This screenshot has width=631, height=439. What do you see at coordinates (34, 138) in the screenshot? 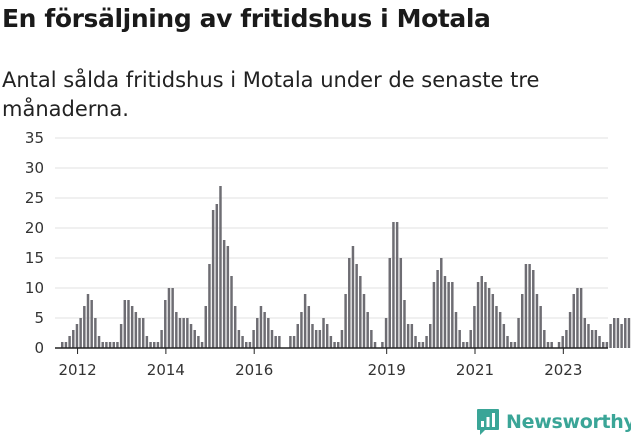
I see `y-tick-label: 35` at bounding box center [34, 138].